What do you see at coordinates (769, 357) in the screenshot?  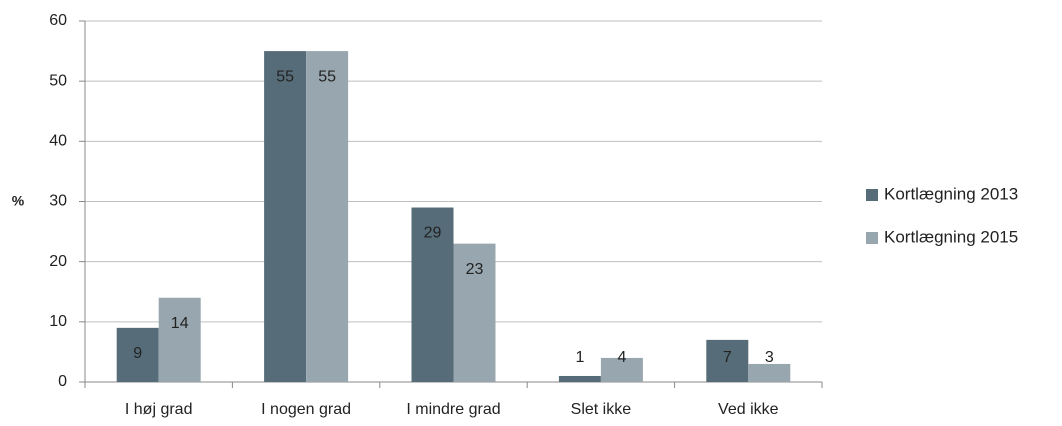 I see `data-label: 3` at bounding box center [769, 357].